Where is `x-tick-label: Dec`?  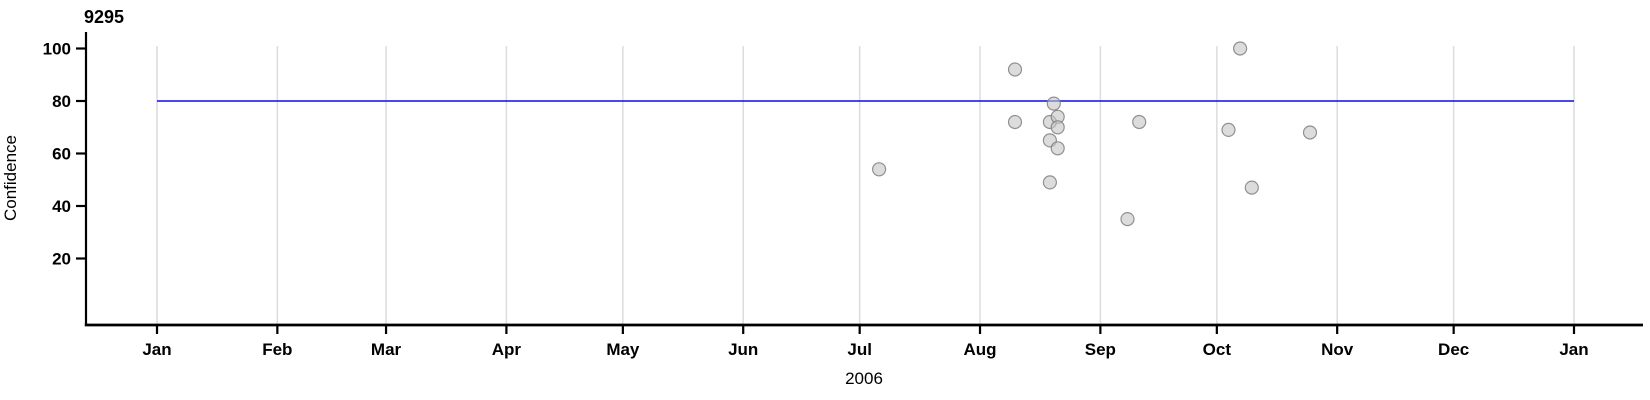
x-tick-label: Dec is located at coordinates (1453, 349).